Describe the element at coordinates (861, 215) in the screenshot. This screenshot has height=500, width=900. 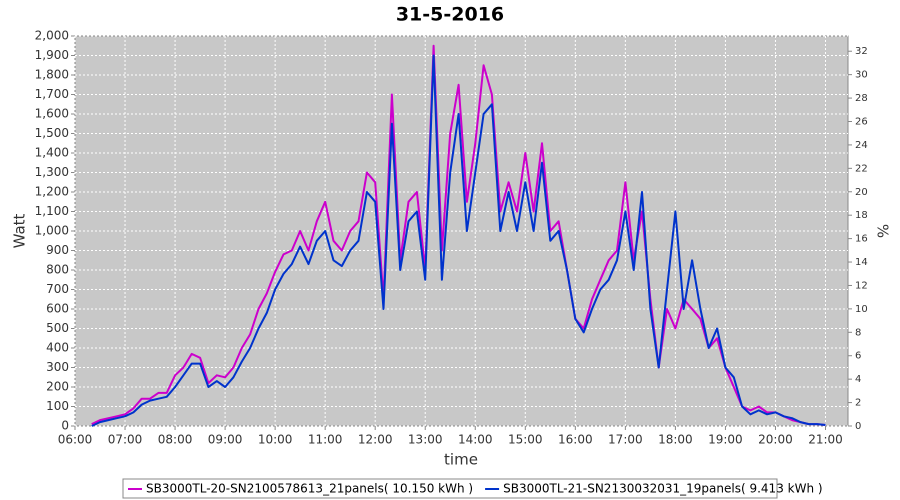
I see `y2-tick-label: 18` at that location.